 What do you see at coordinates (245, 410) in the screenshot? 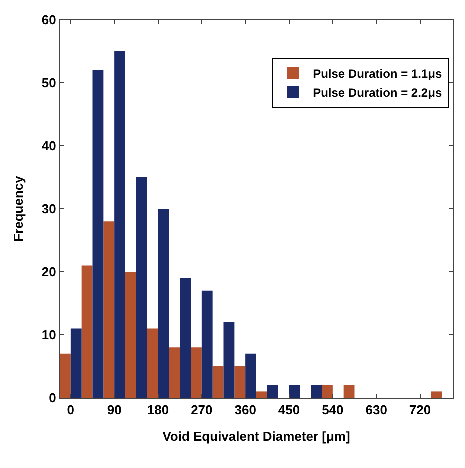
I see `x-tick-label: 360` at bounding box center [245, 410].